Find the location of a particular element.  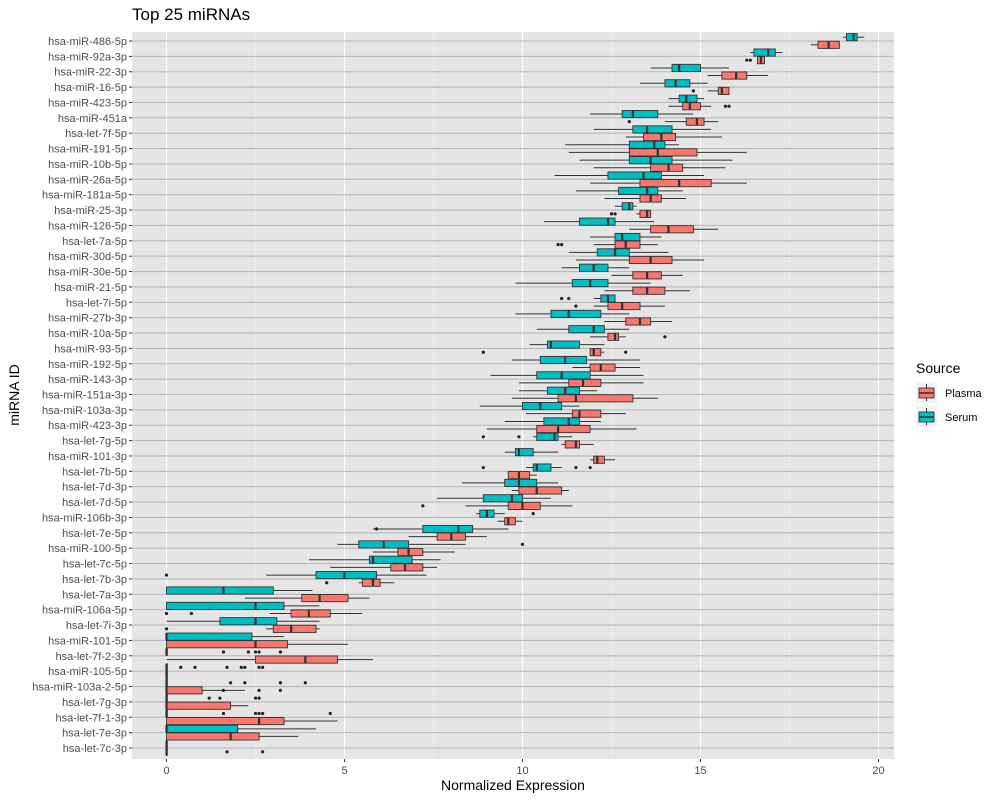

y-tick-label: hsa-miR-10b-5p is located at coordinates (87, 165).